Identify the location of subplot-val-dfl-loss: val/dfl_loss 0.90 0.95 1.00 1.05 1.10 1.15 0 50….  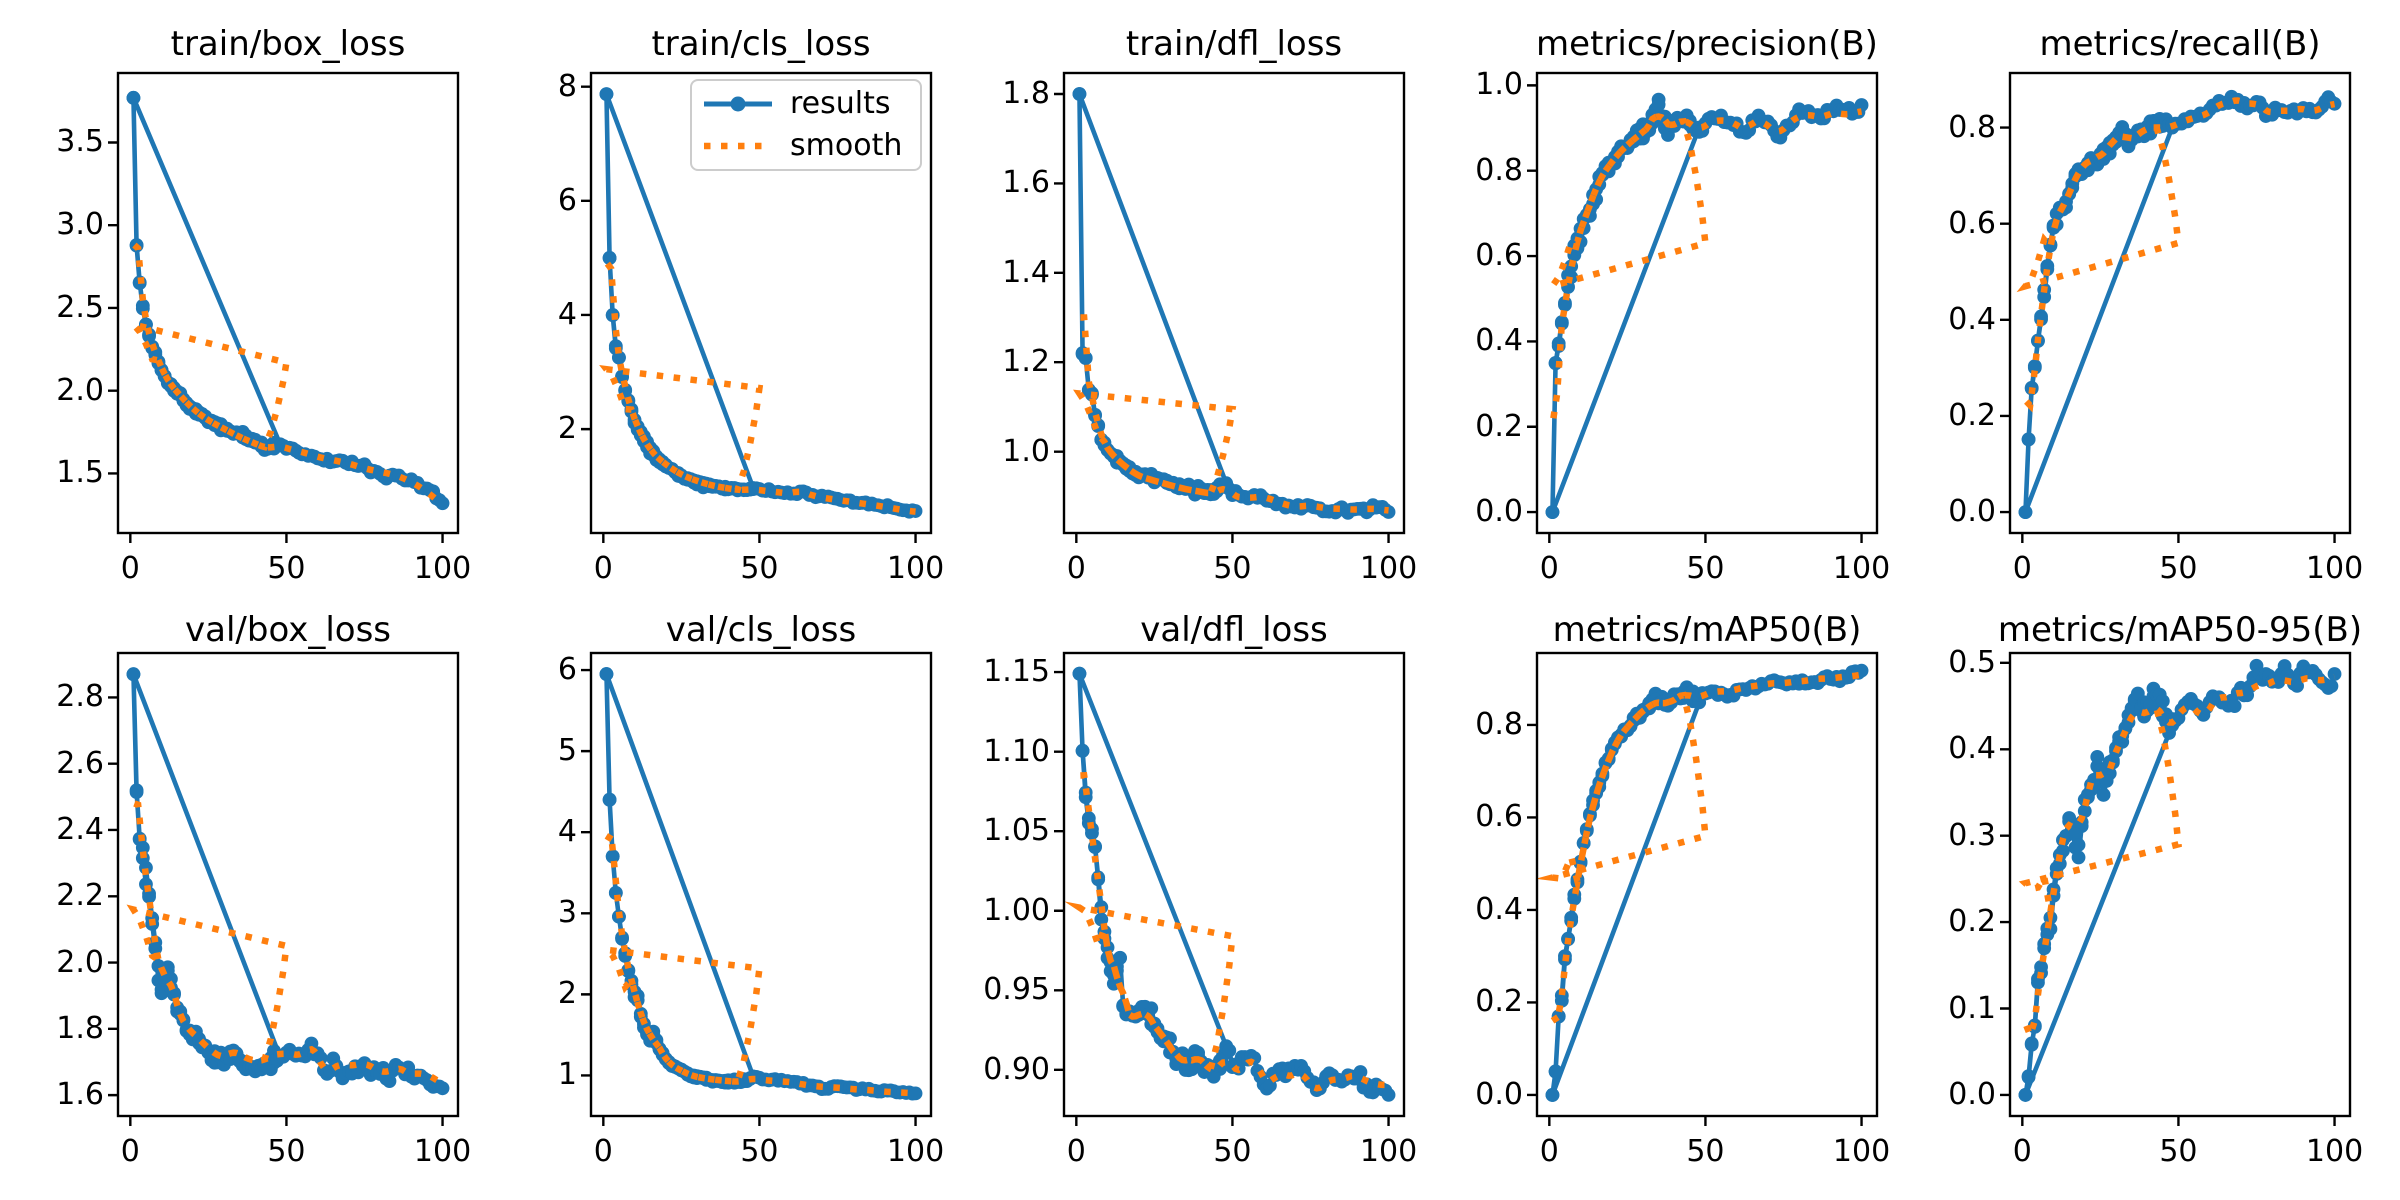
(1182, 900).